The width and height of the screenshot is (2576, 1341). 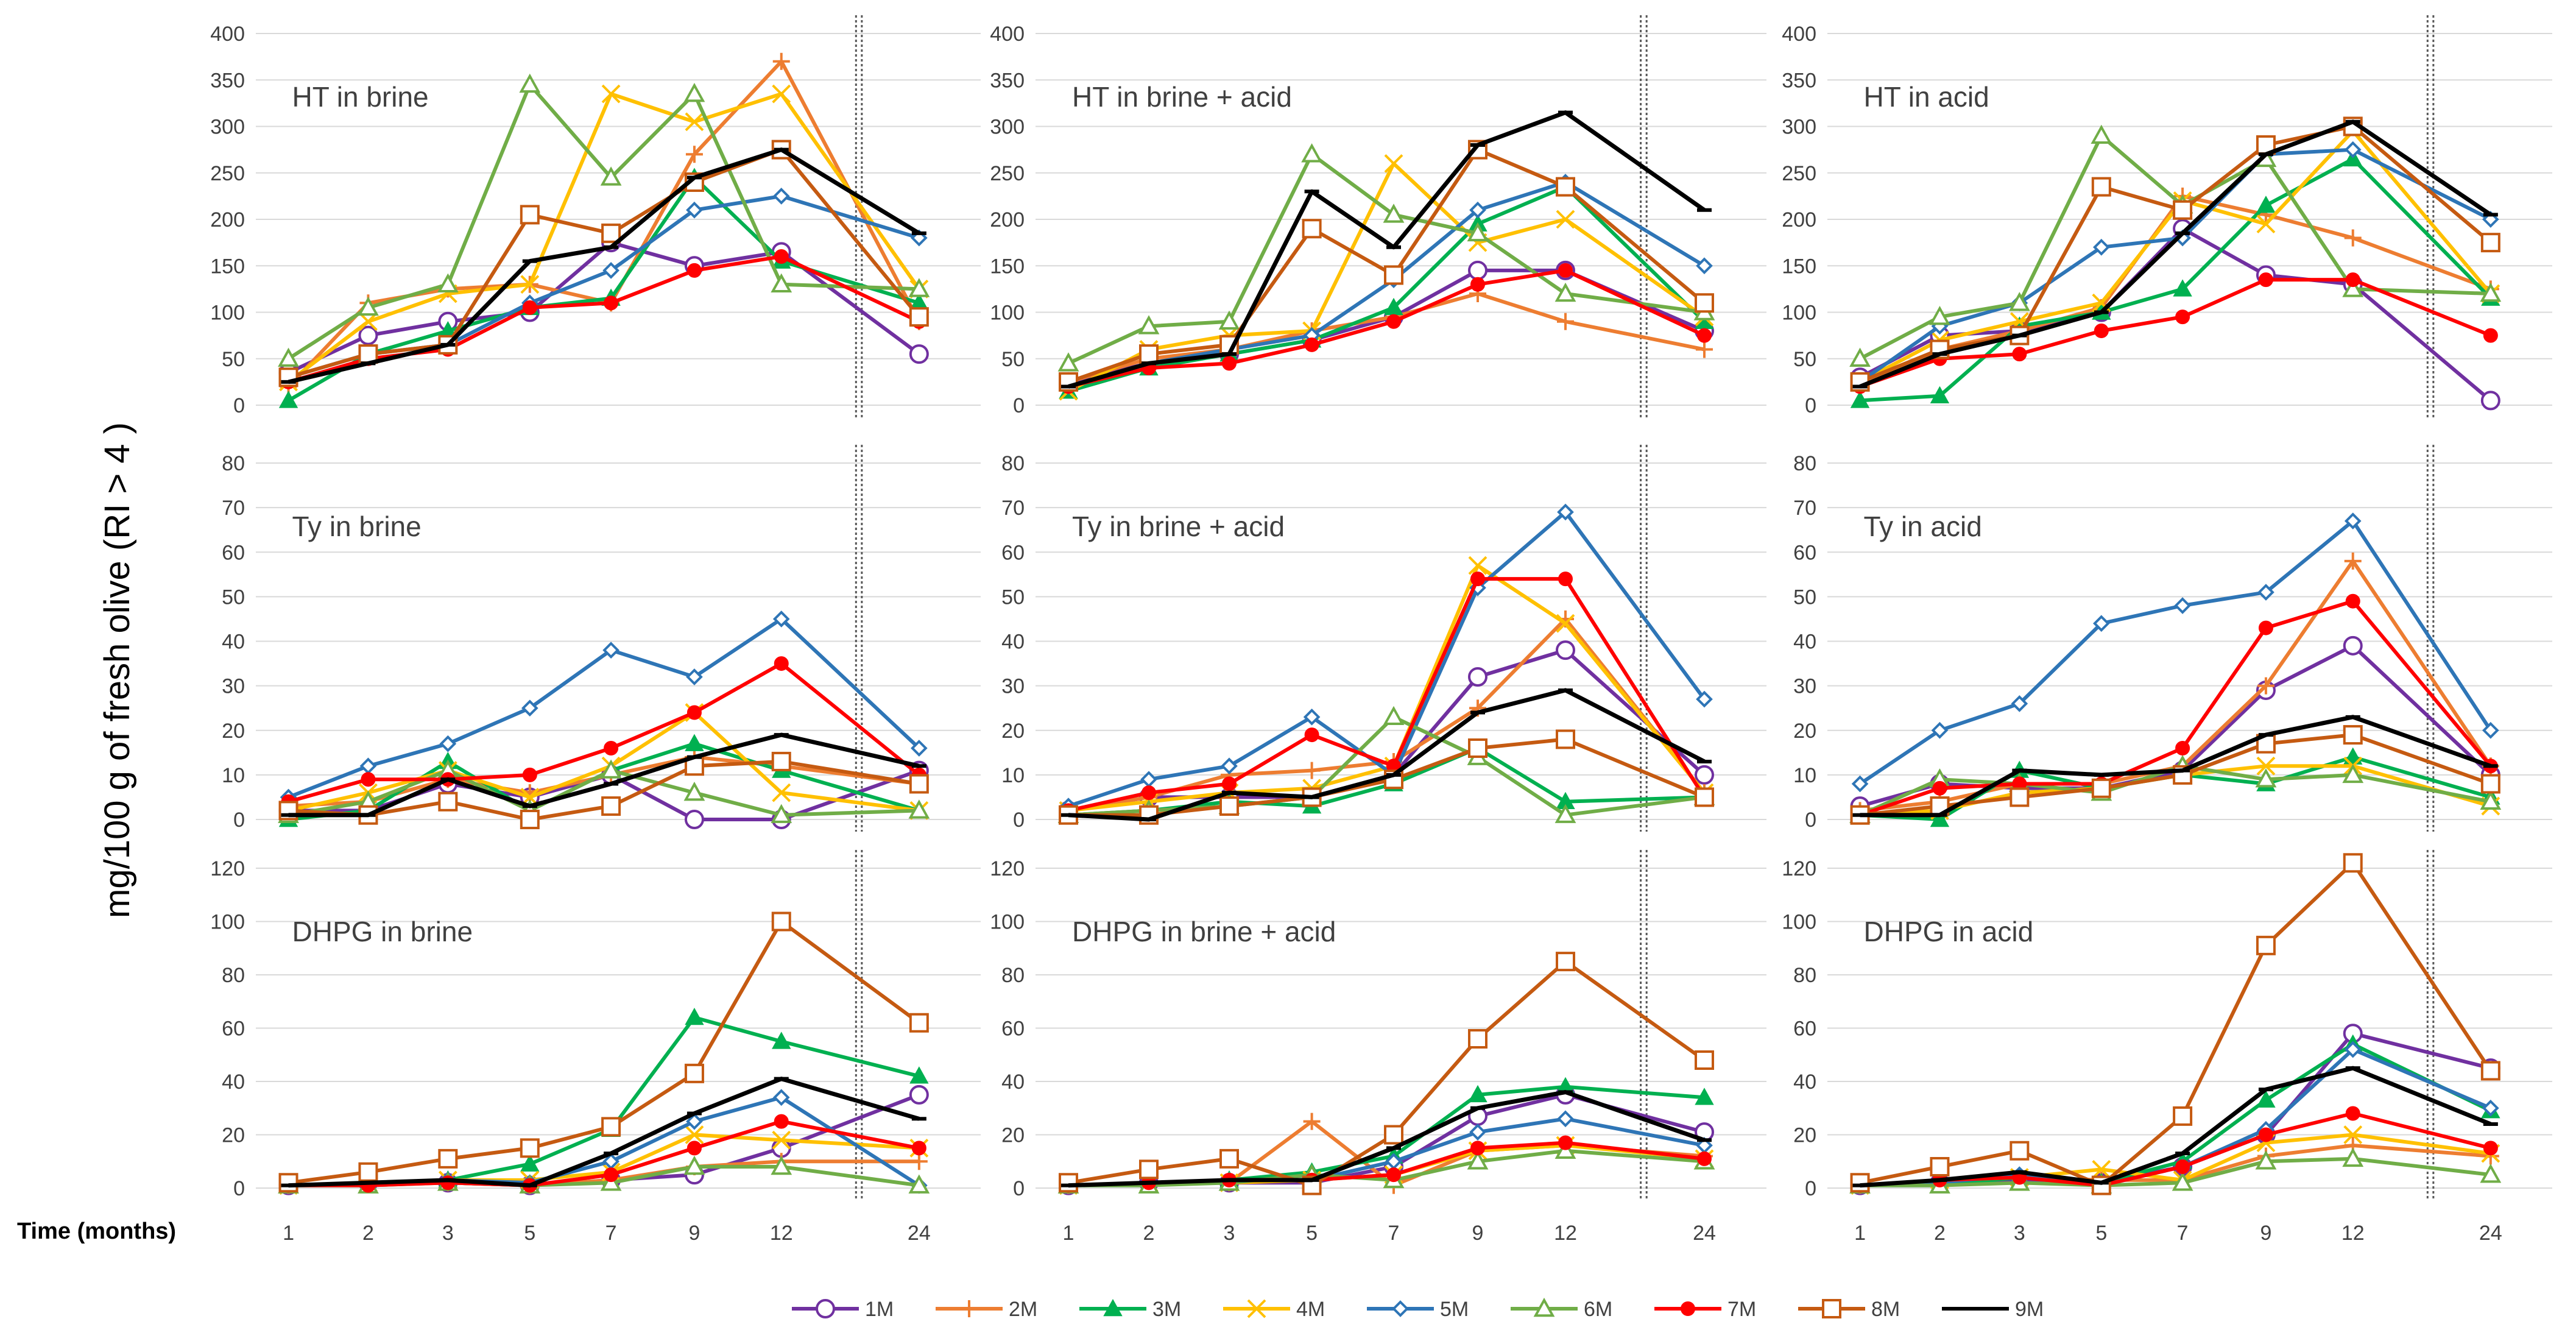 I want to click on panel-title: Ty in brine, so click(x=357, y=526).